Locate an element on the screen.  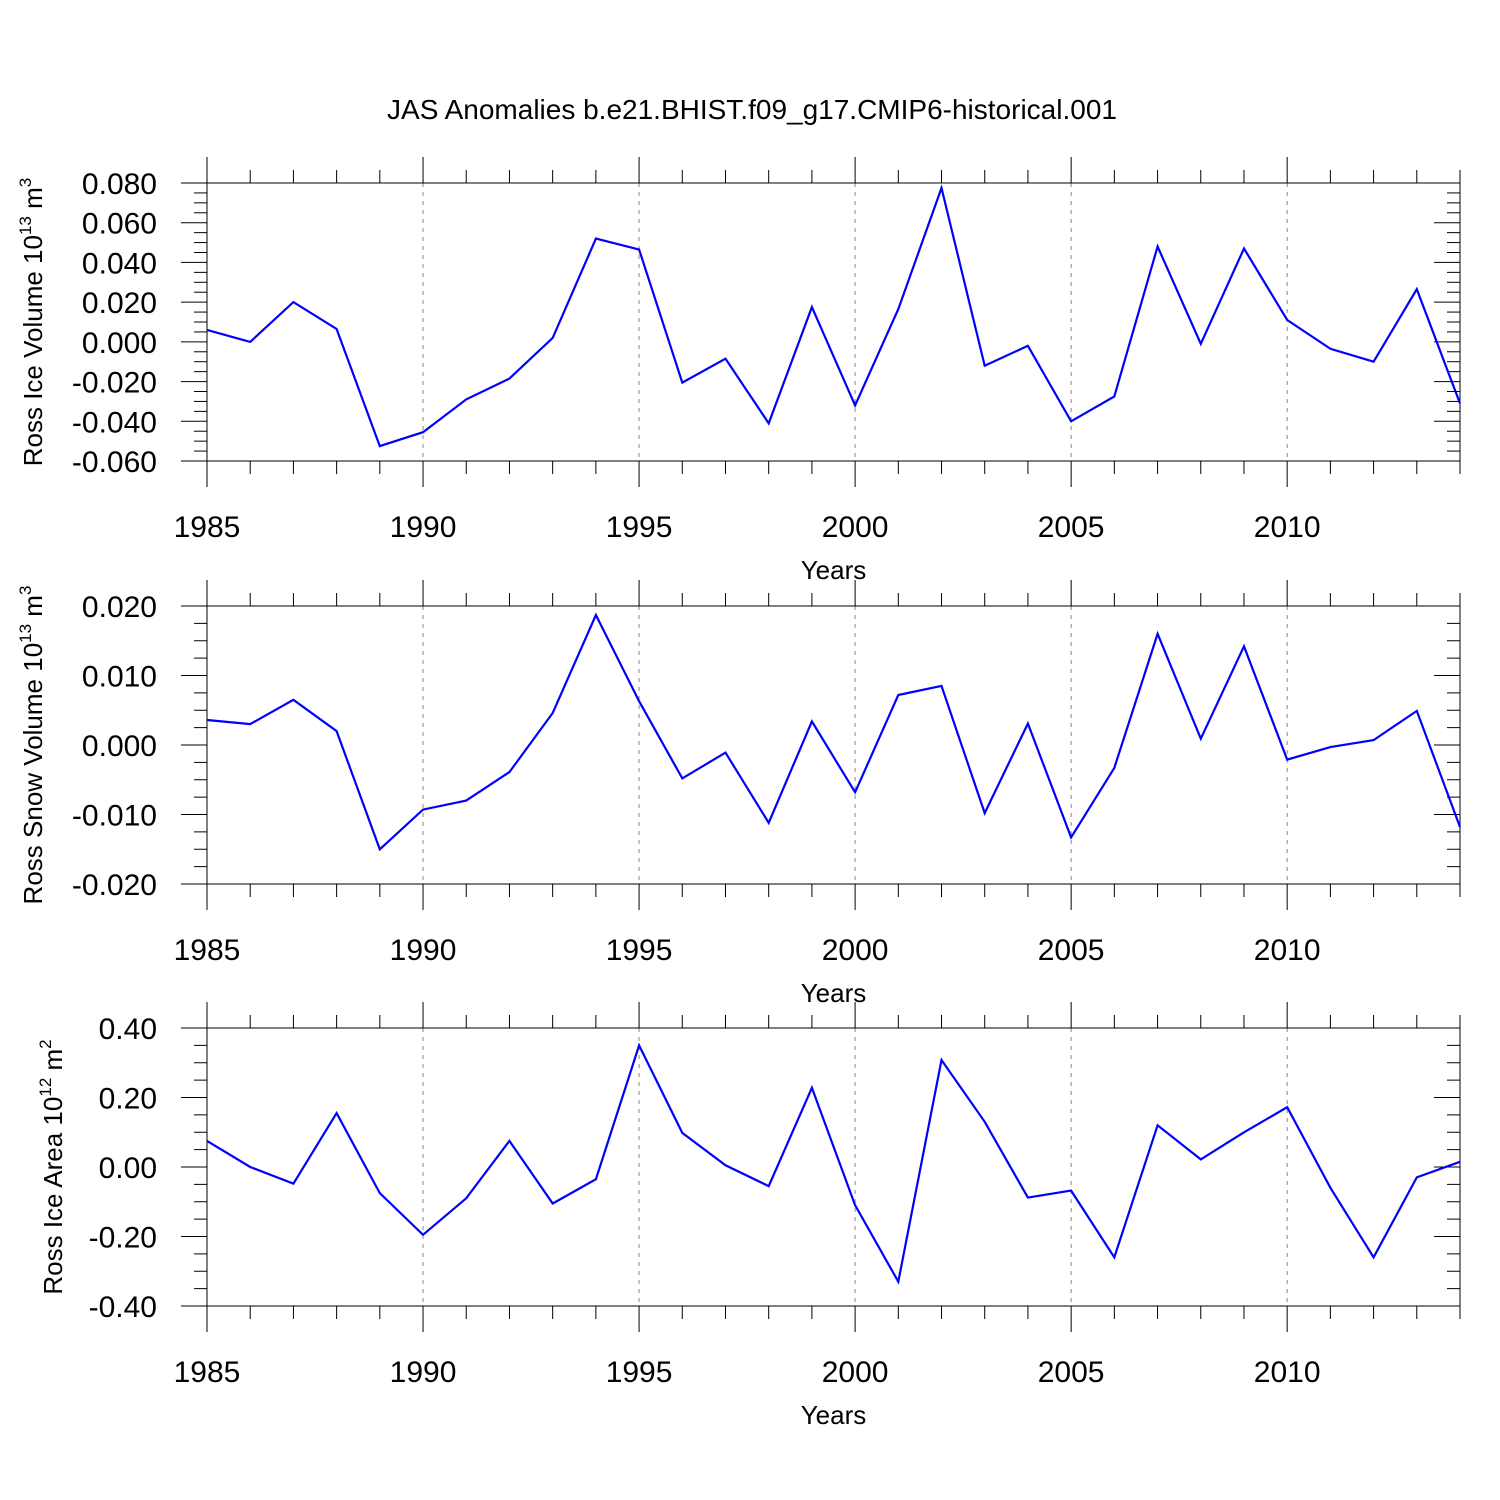
y-tick-label: -0.40 is located at coordinates (123, 1307).